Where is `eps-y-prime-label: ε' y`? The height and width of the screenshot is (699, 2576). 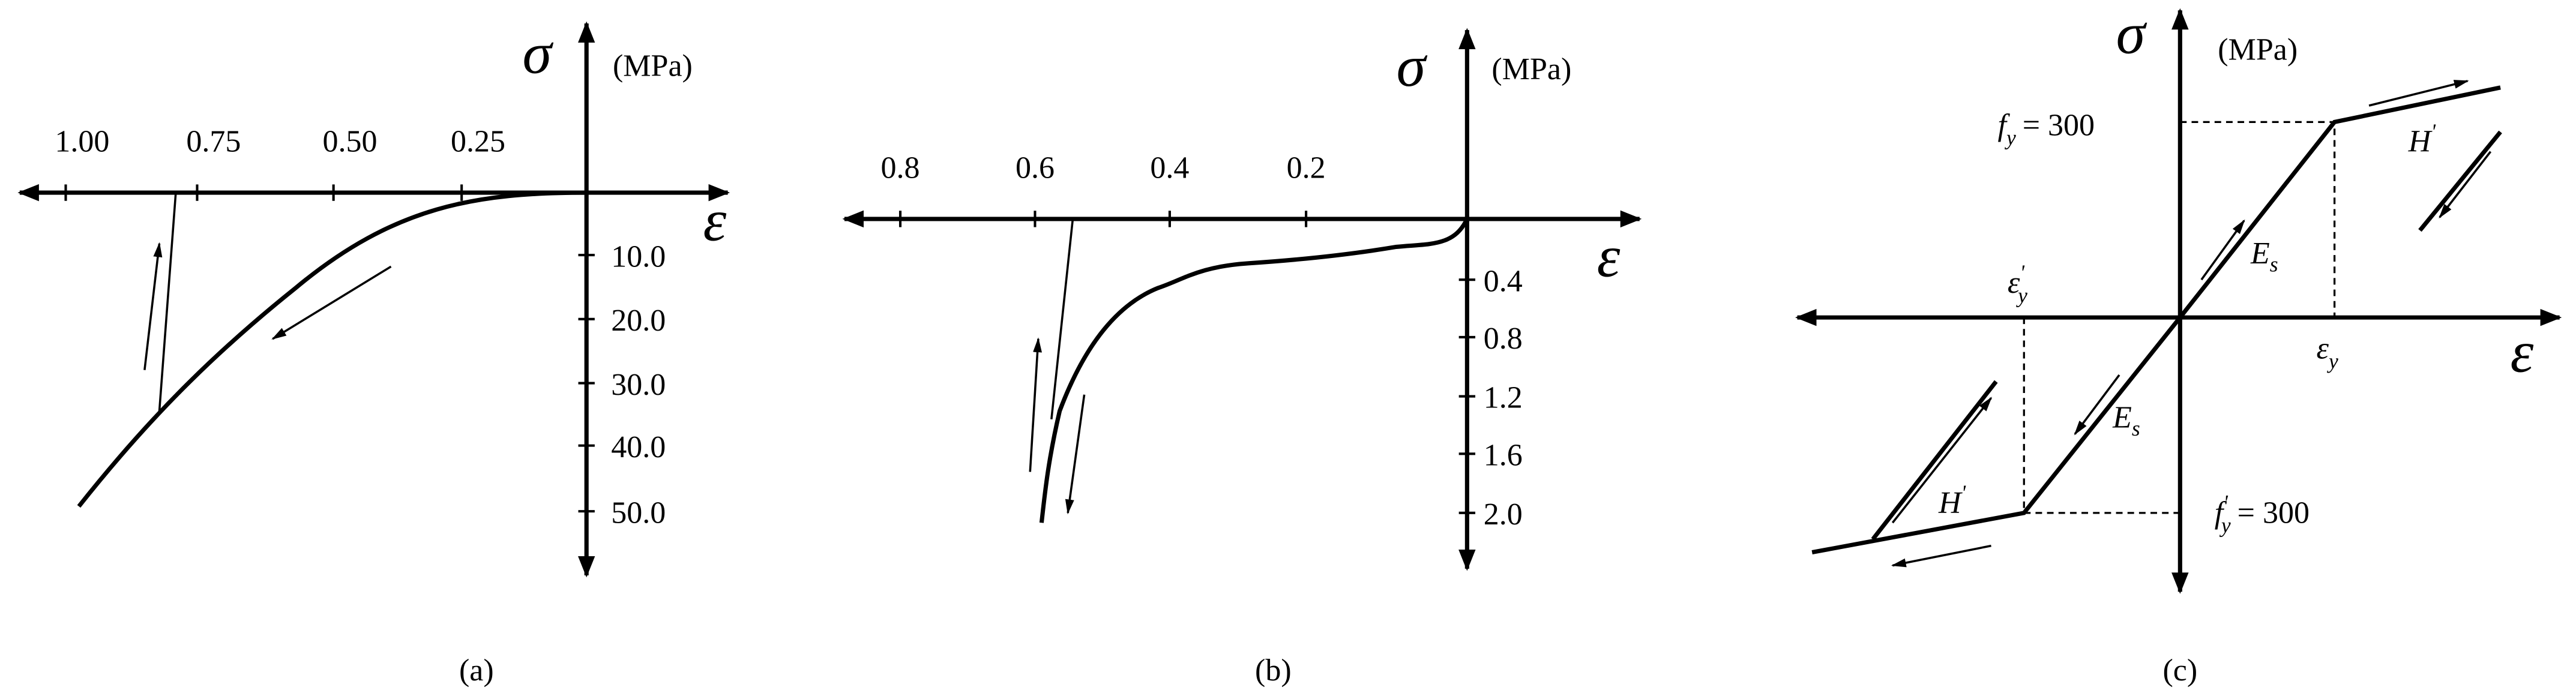 eps-y-prime-label: ε' y is located at coordinates (2018, 283).